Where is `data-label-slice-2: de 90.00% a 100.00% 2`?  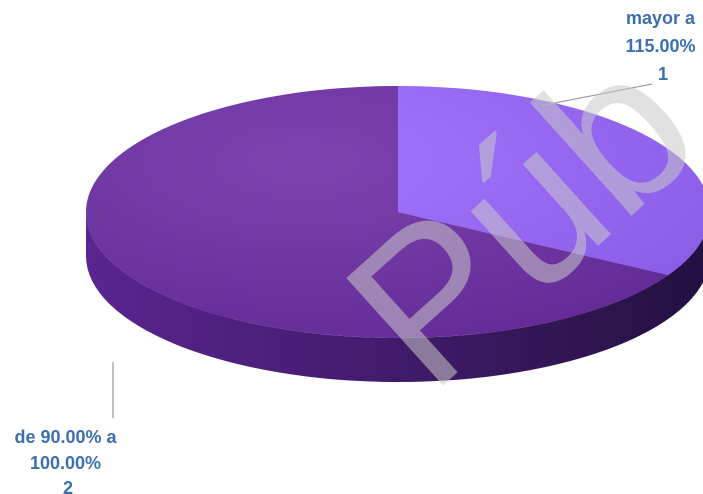
data-label-slice-2: de 90.00% a 100.00% 2 is located at coordinates (67, 460).